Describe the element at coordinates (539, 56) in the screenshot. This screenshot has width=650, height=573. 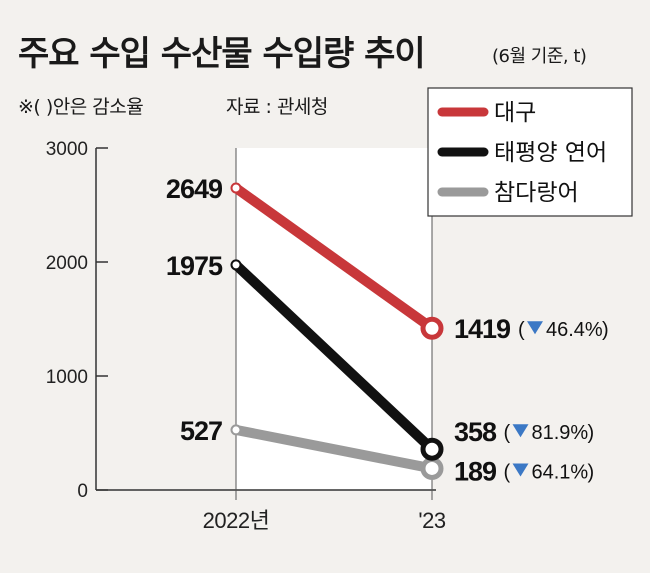
I see `chart-subtitle: (6월 기준, t)` at that location.